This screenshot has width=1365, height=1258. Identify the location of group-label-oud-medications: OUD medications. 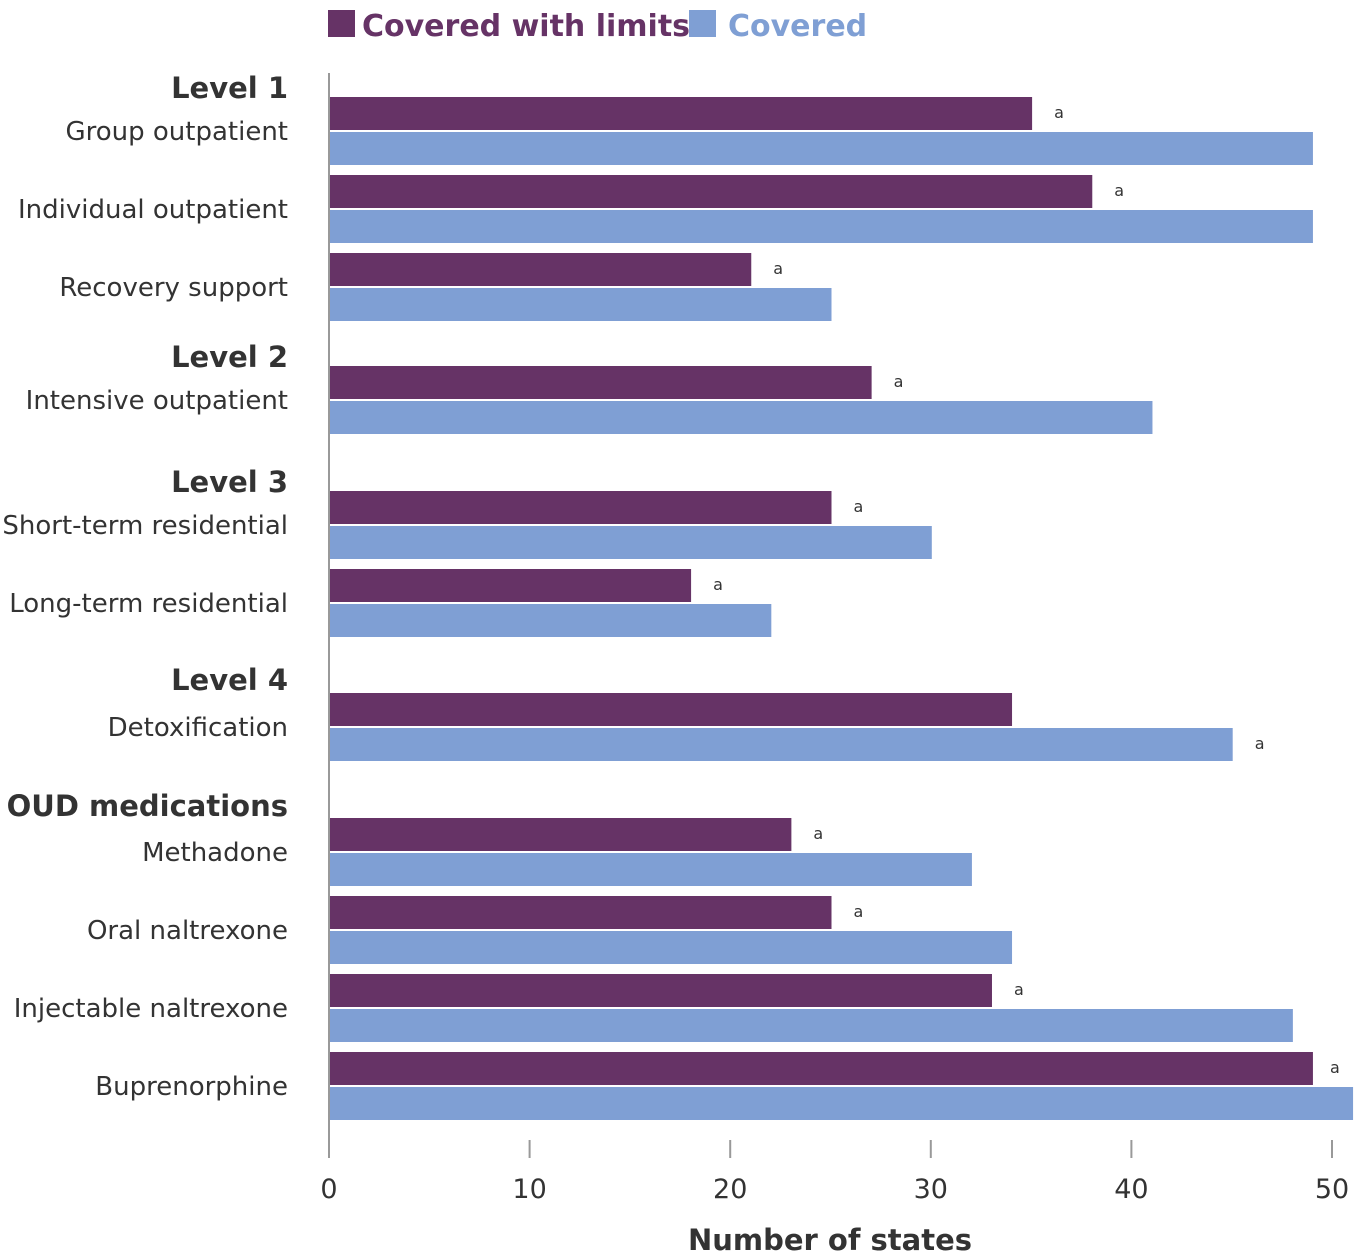
(147, 806).